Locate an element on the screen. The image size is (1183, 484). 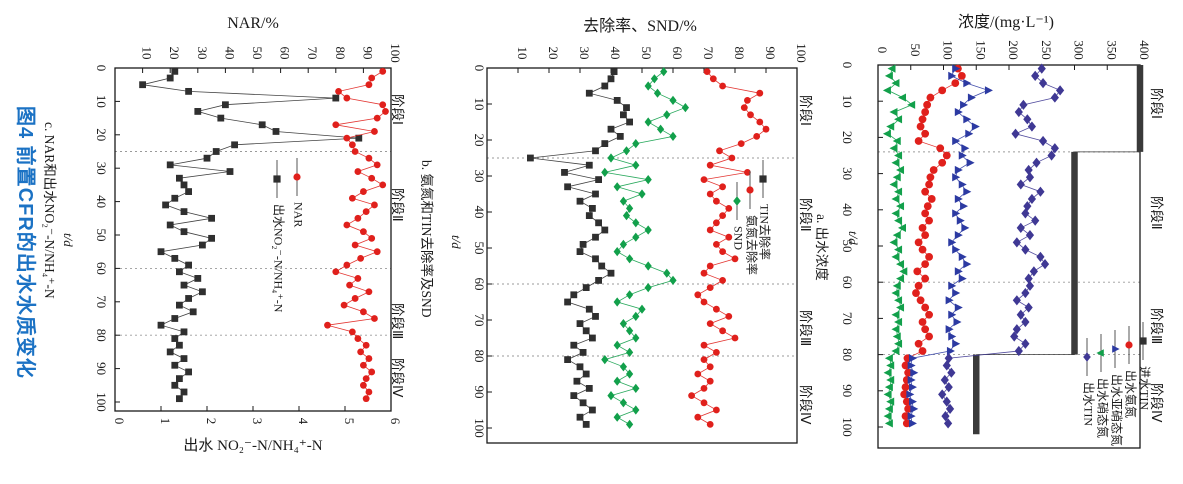
panel-c-caption: c. NAR和出水NO₂⁻-N/NH₄⁺-N is located at coordinates (49, 210).